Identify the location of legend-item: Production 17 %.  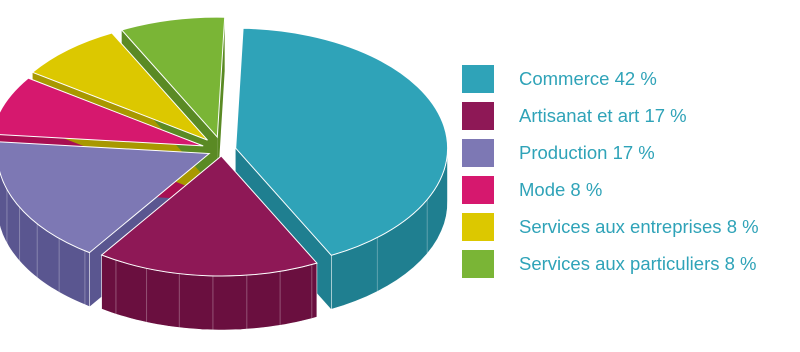
(631, 152).